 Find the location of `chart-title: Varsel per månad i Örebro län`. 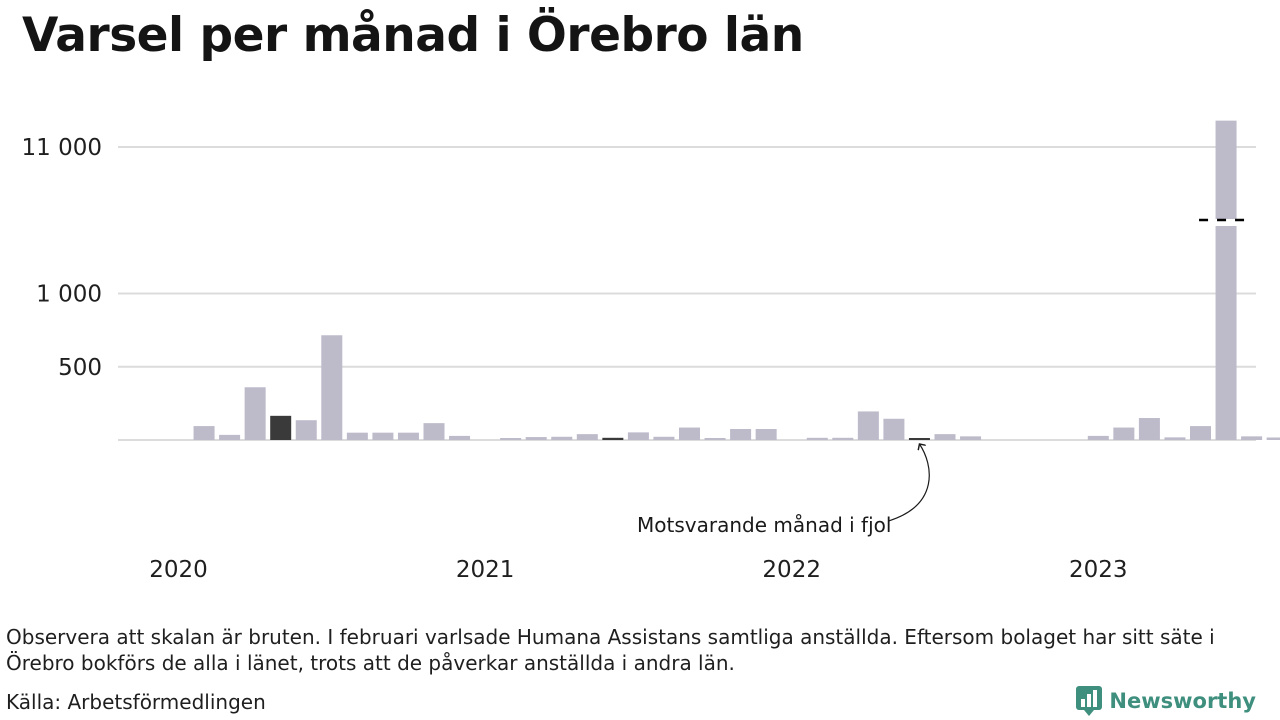

chart-title: Varsel per månad i Örebro län is located at coordinates (413, 35).